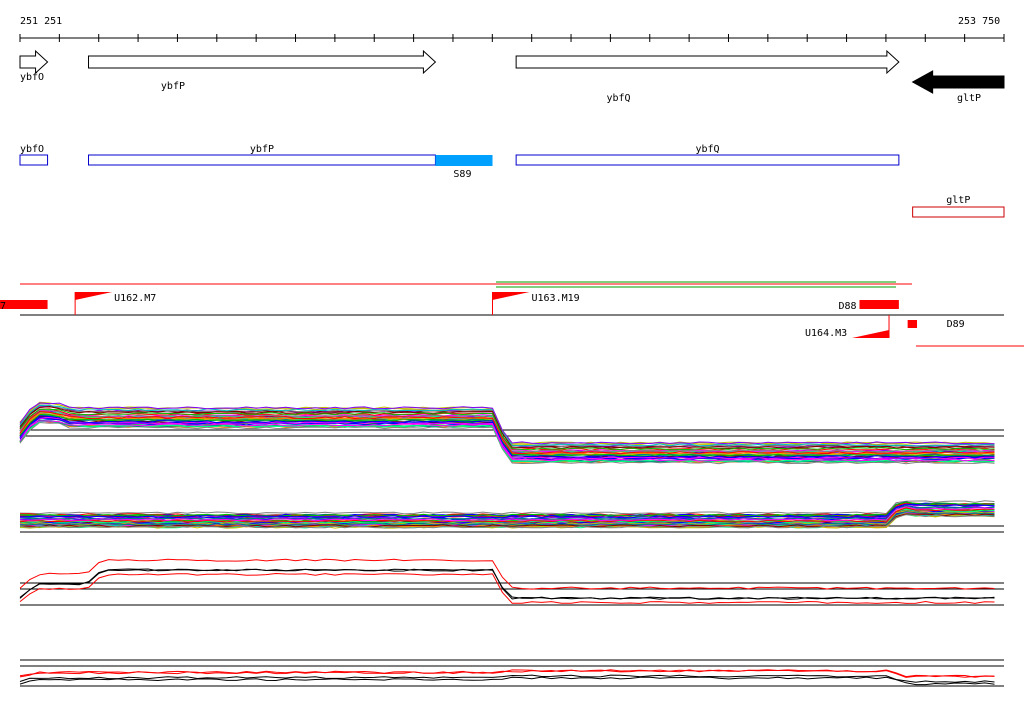 Image resolution: width=1024 pixels, height=714 pixels. What do you see at coordinates (956, 324) in the screenshot?
I see `down-segment-label-D89: D89` at bounding box center [956, 324].